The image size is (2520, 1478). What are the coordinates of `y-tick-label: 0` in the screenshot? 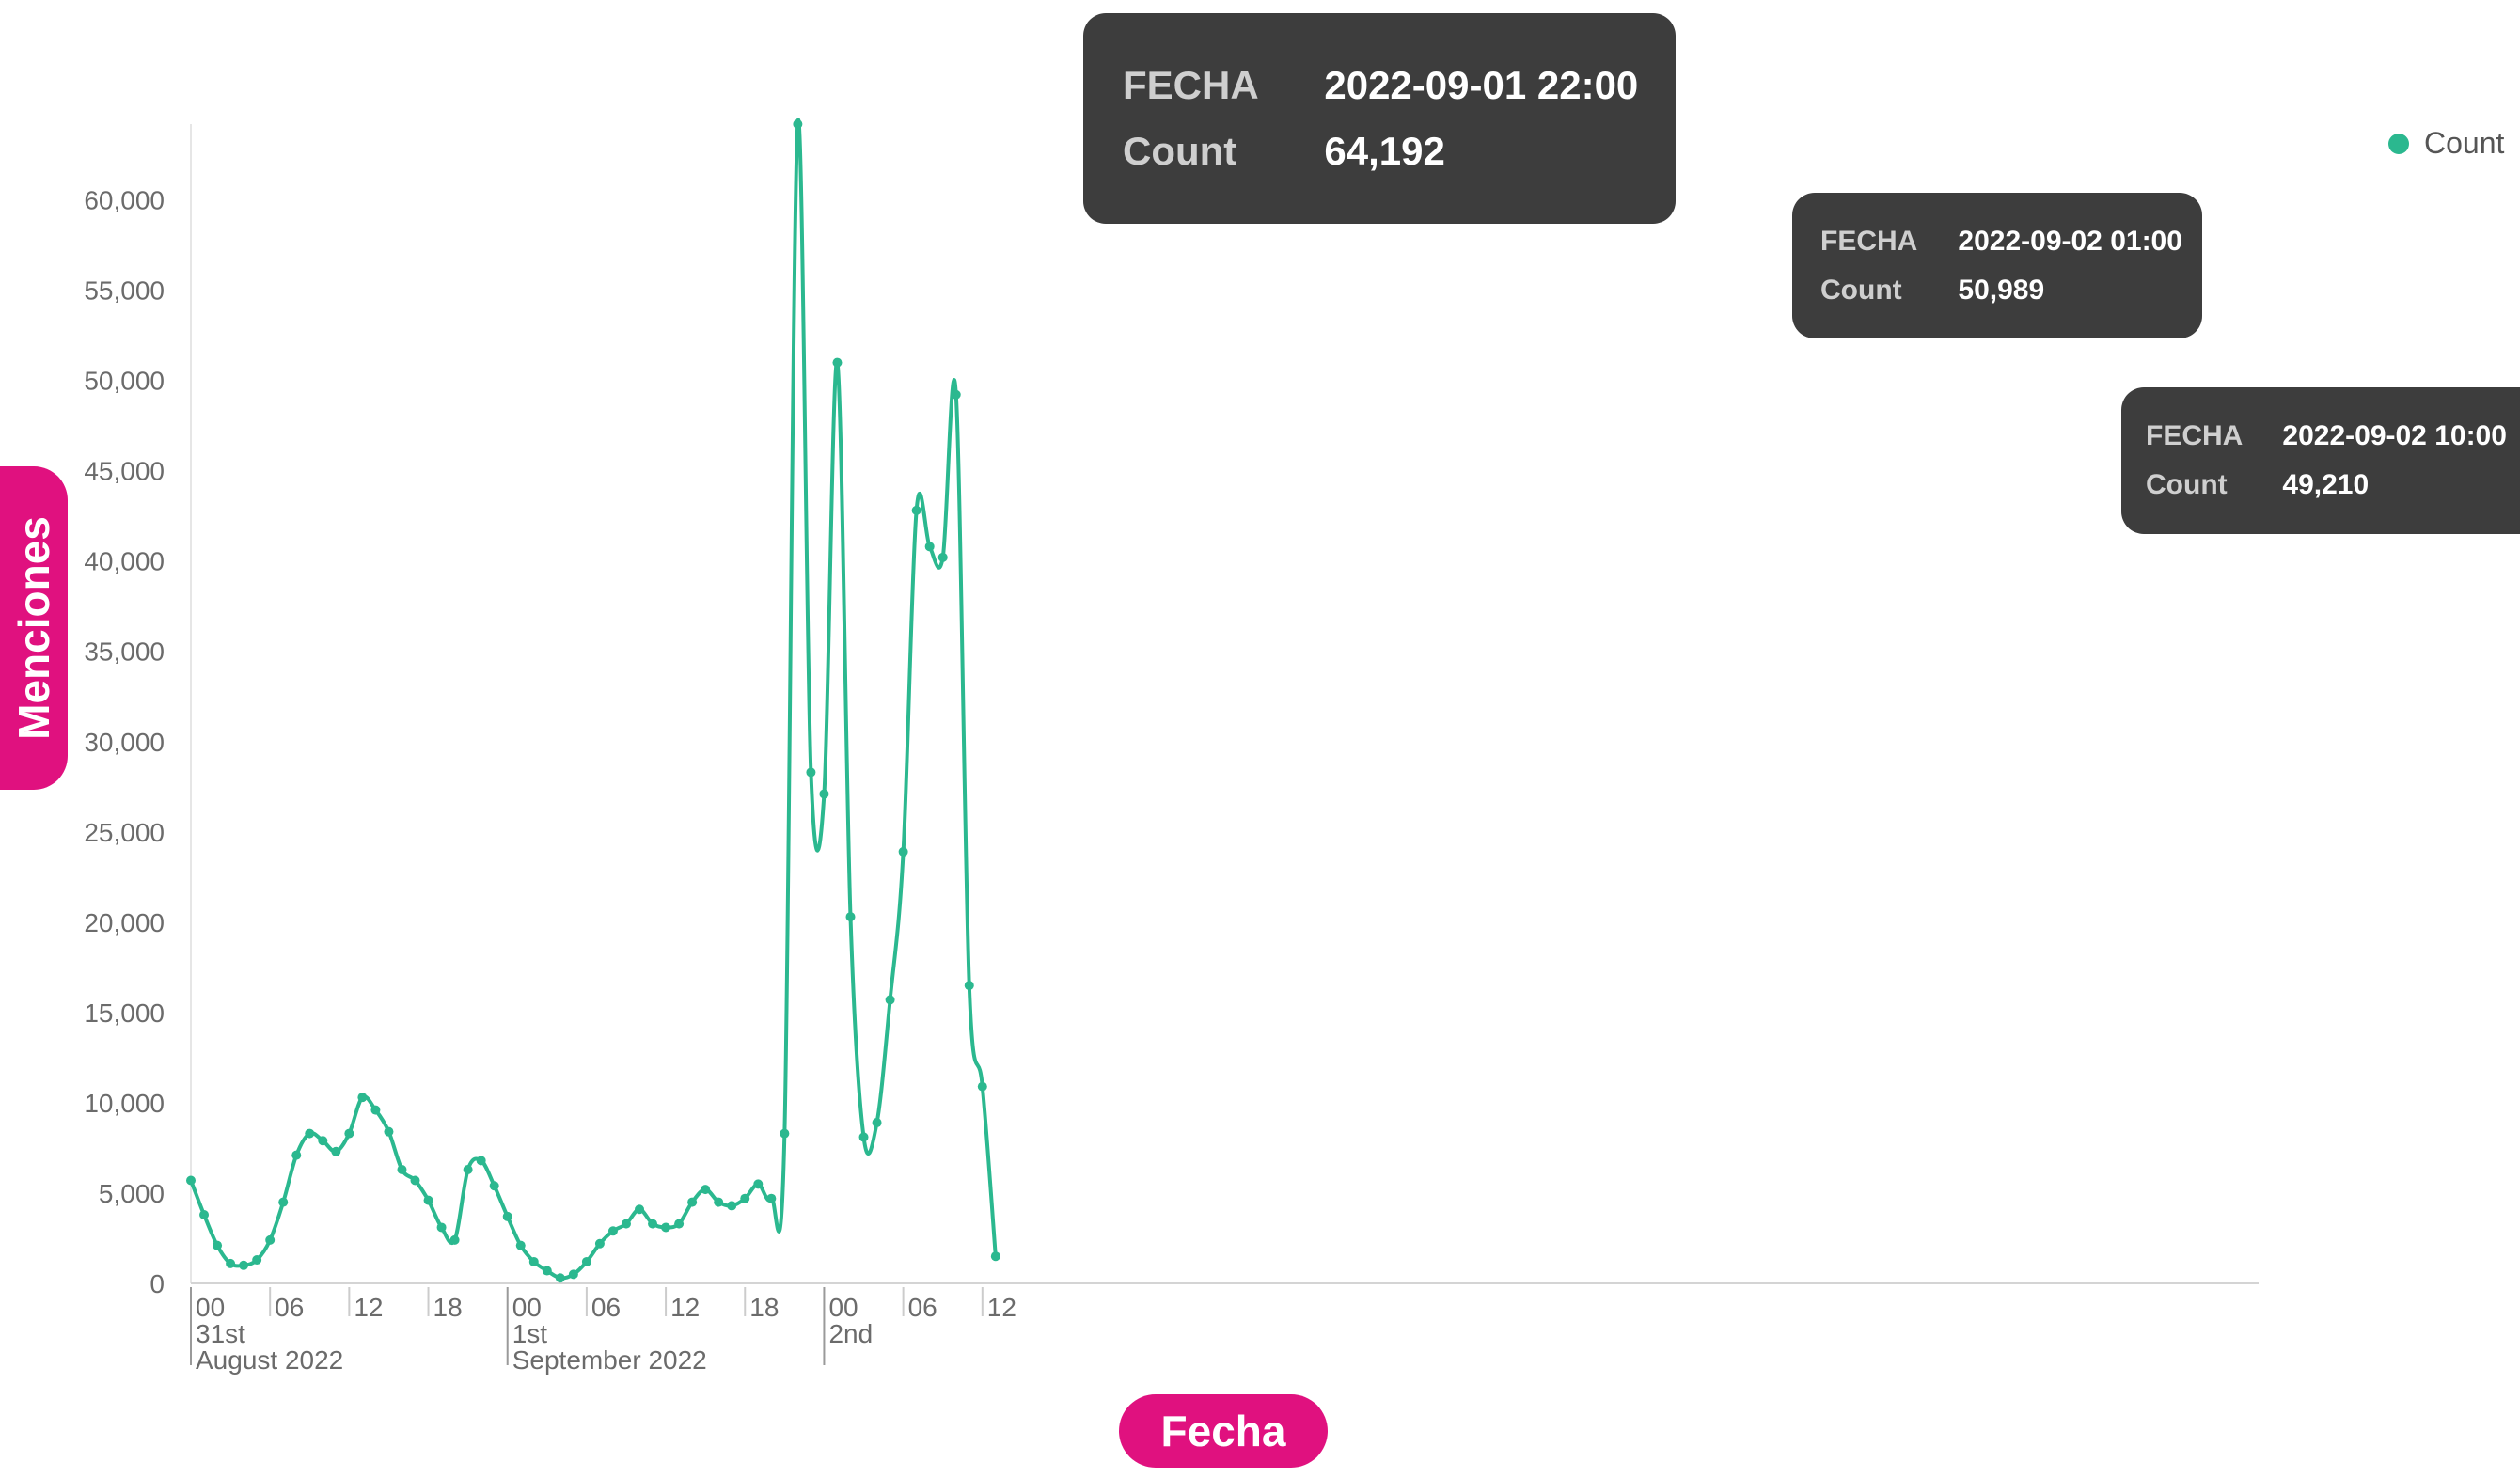 It's located at (157, 1284).